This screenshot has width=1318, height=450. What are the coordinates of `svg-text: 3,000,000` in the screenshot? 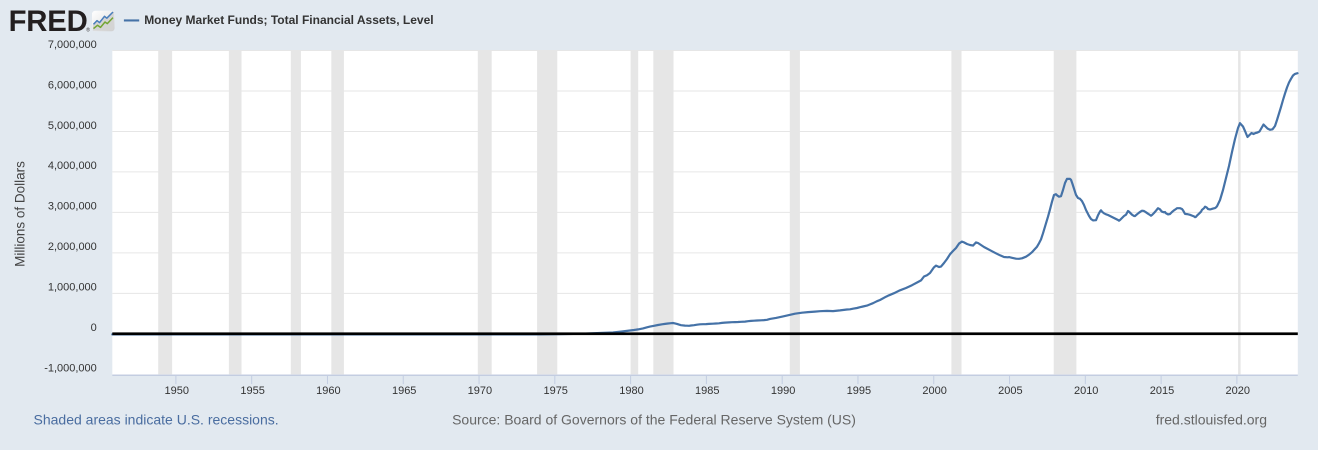 It's located at (72, 207).